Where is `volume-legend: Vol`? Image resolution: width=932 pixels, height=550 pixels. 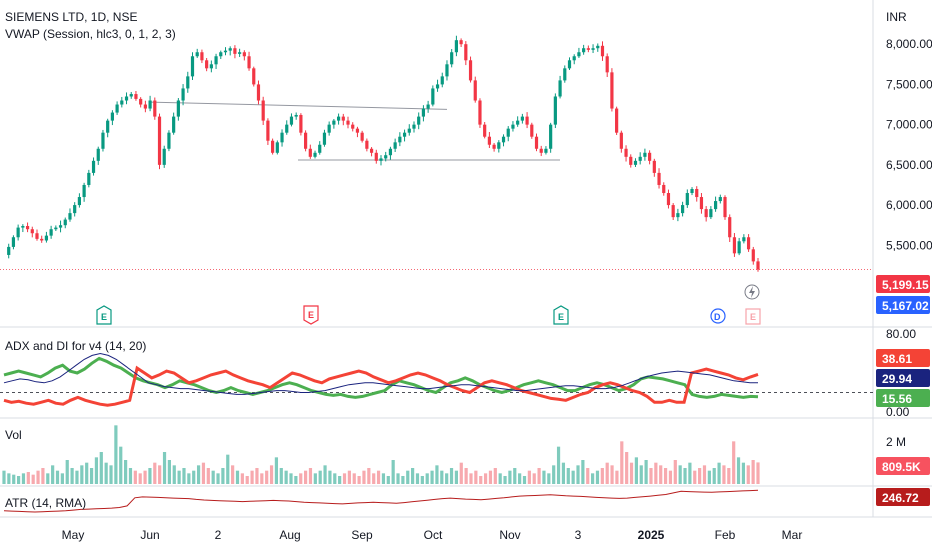
volume-legend: Vol is located at coordinates (13, 435).